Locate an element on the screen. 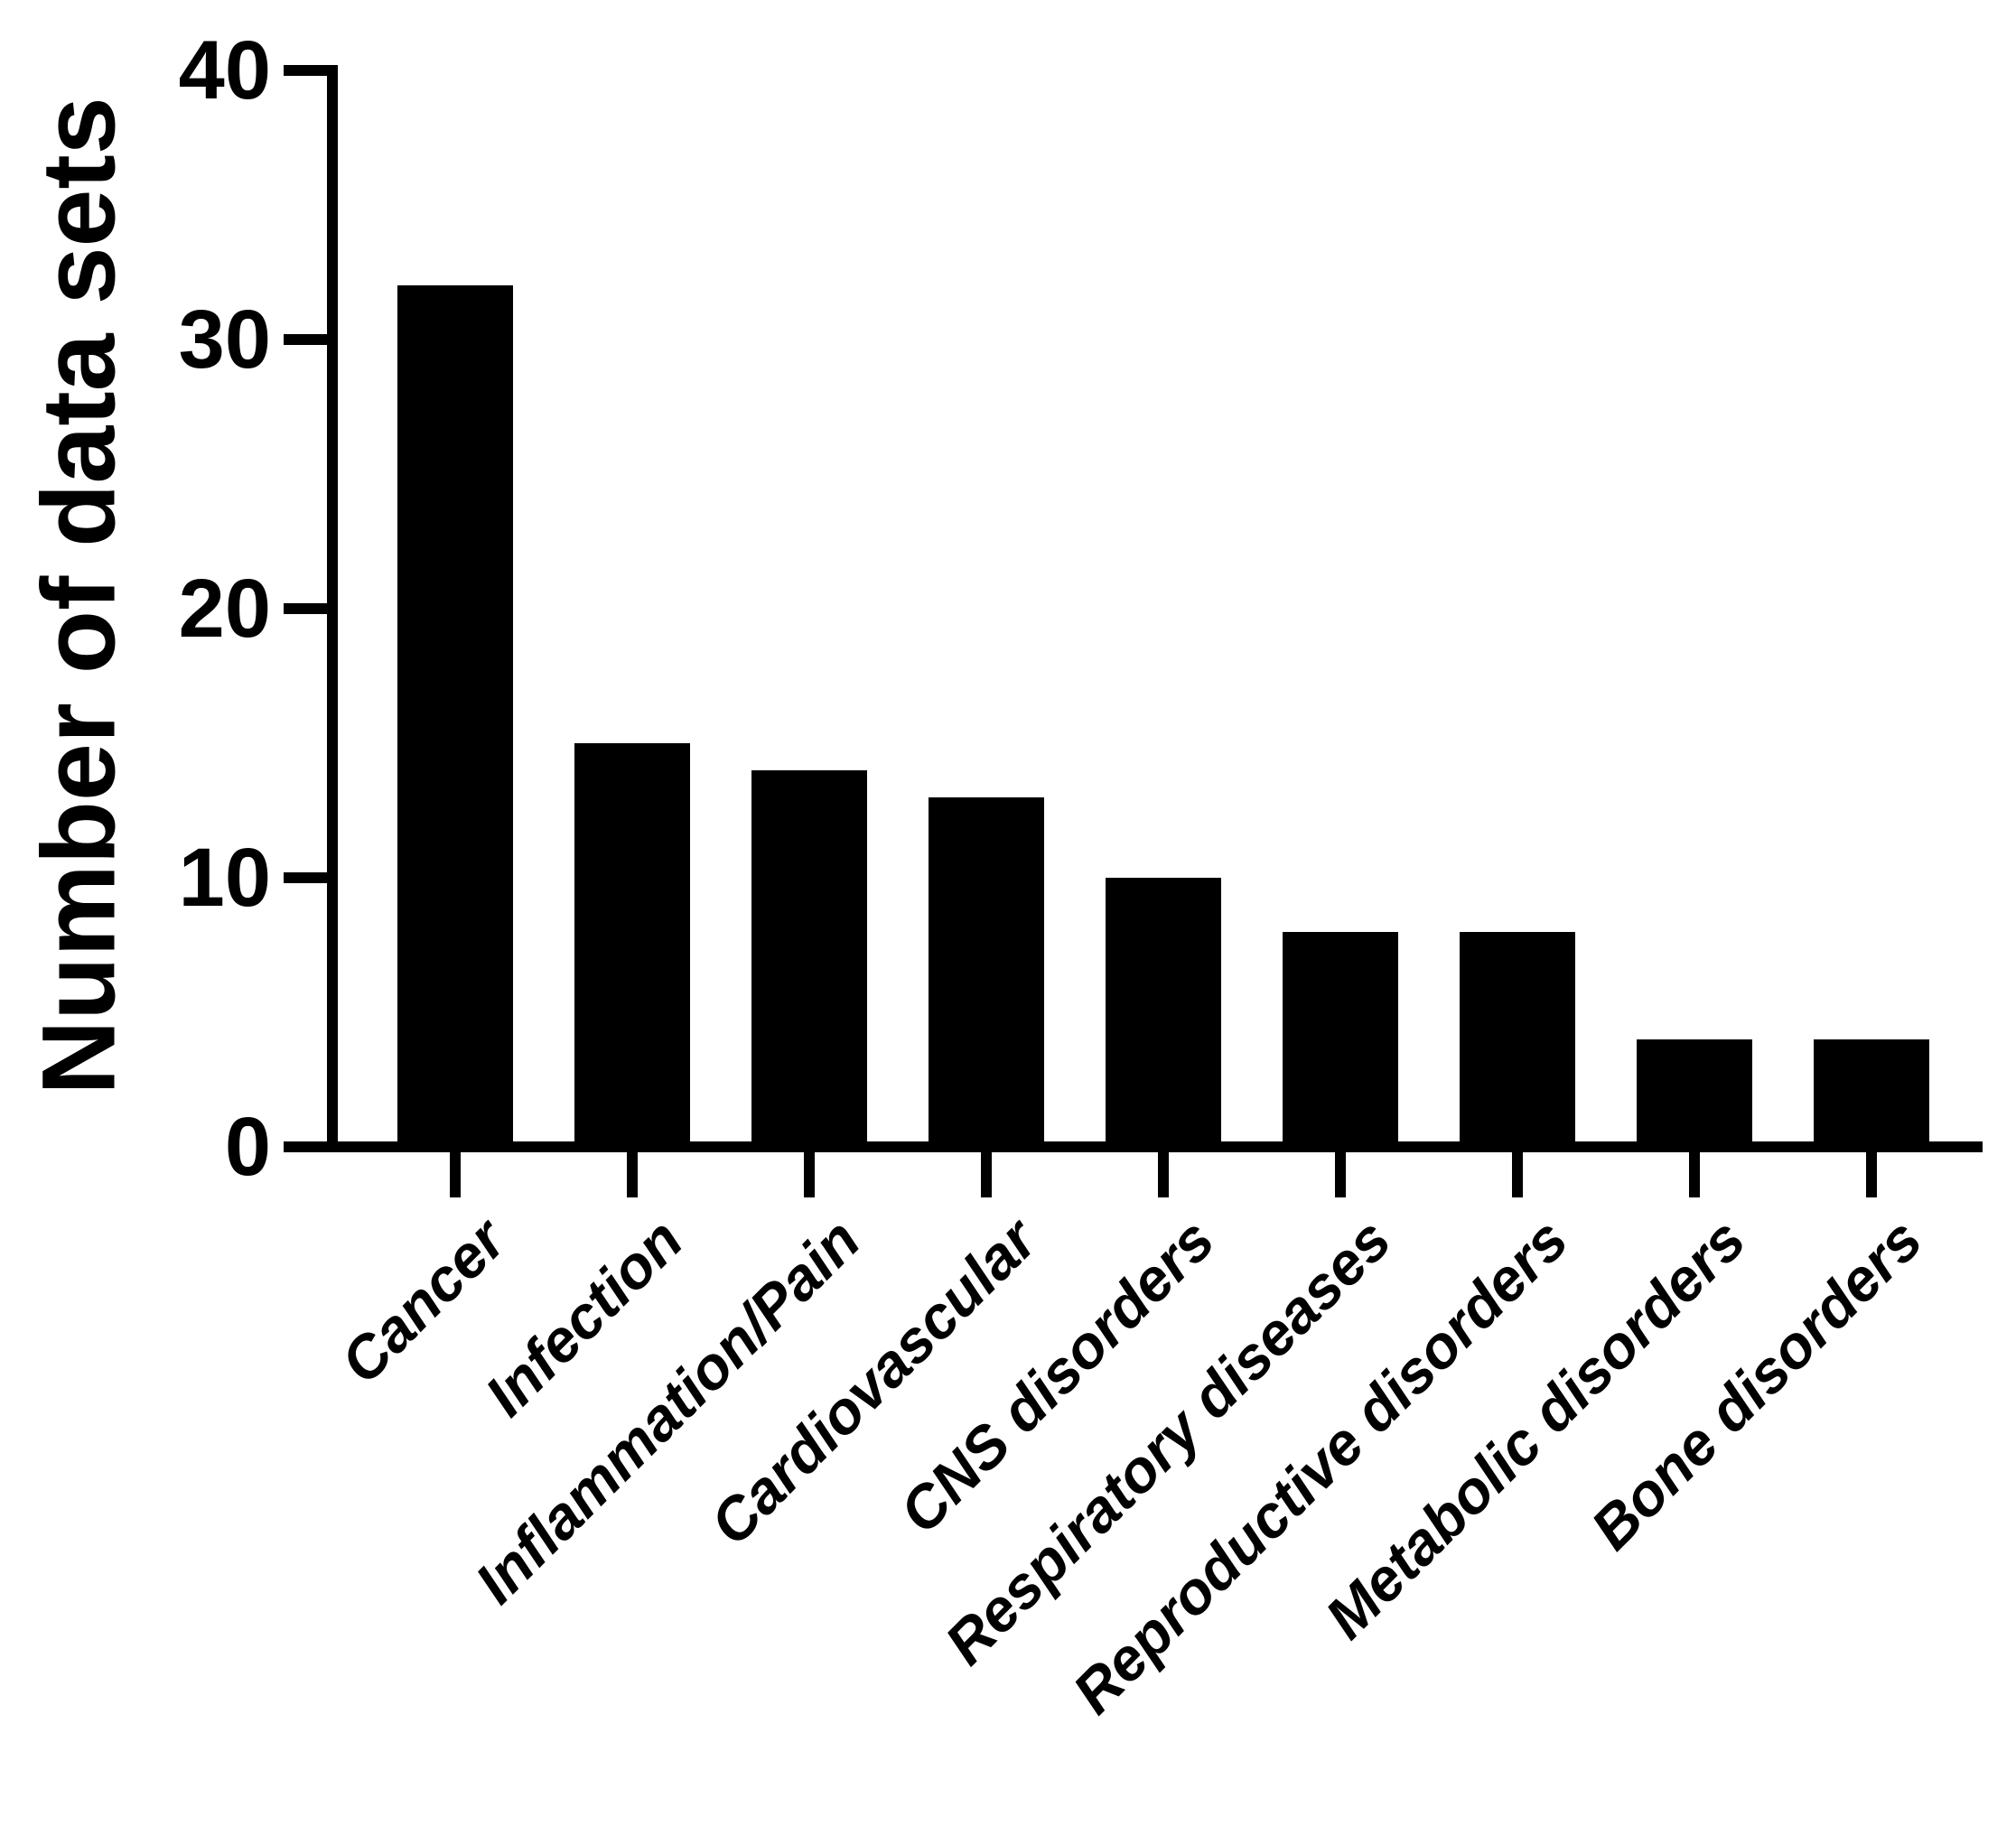 The width and height of the screenshot is (2016, 1835). x-tick-label: Bone disorders is located at coordinates (1756, 1384).